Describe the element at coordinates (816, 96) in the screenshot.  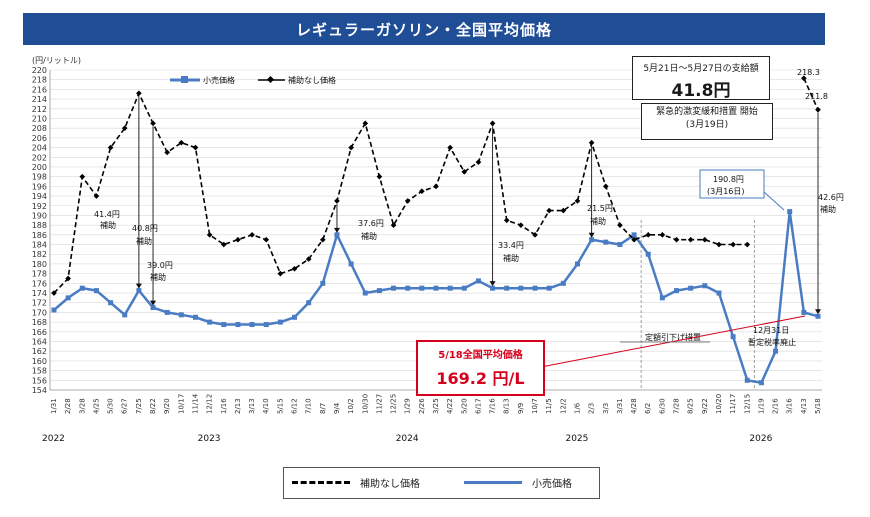
I see `peak-label-2: 211.8` at that location.